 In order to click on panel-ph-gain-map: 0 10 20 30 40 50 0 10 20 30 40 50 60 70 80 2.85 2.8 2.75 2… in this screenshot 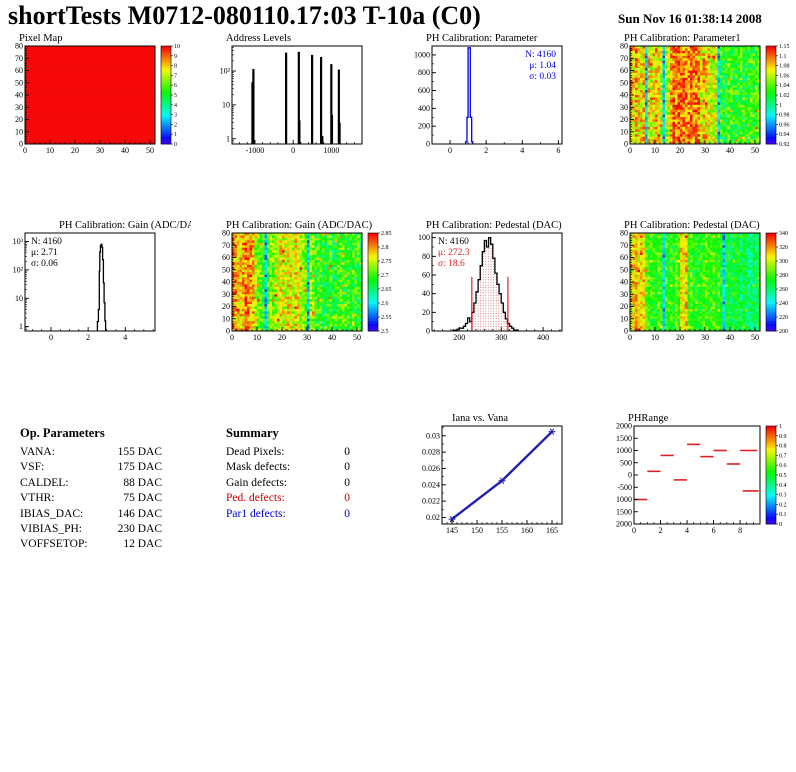, I will do `click(305, 284)`.